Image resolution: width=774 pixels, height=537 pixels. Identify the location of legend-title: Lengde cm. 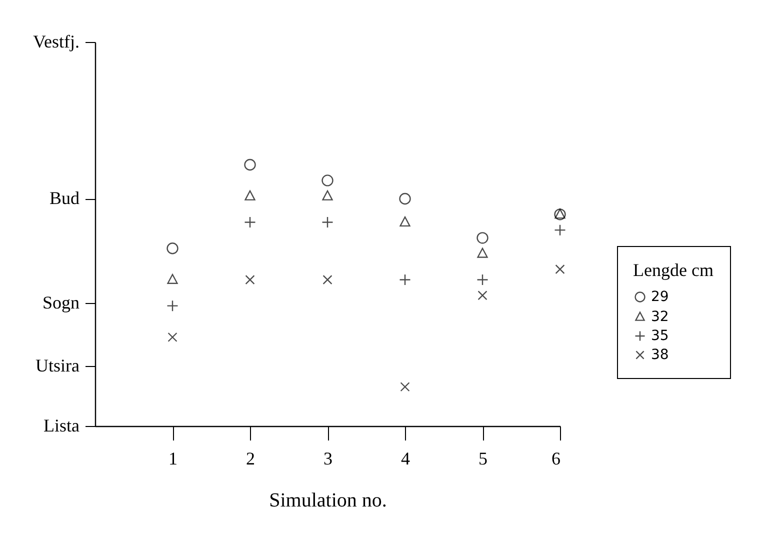
(673, 270).